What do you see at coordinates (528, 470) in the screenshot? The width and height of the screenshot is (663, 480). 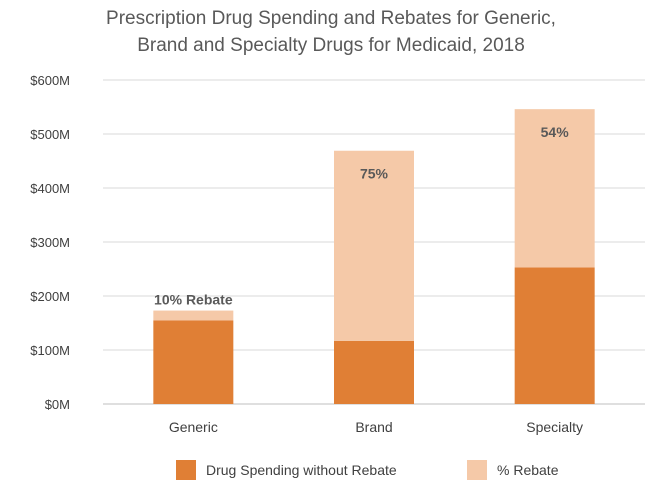 I see `legend-label-series-2: % Rebate` at bounding box center [528, 470].